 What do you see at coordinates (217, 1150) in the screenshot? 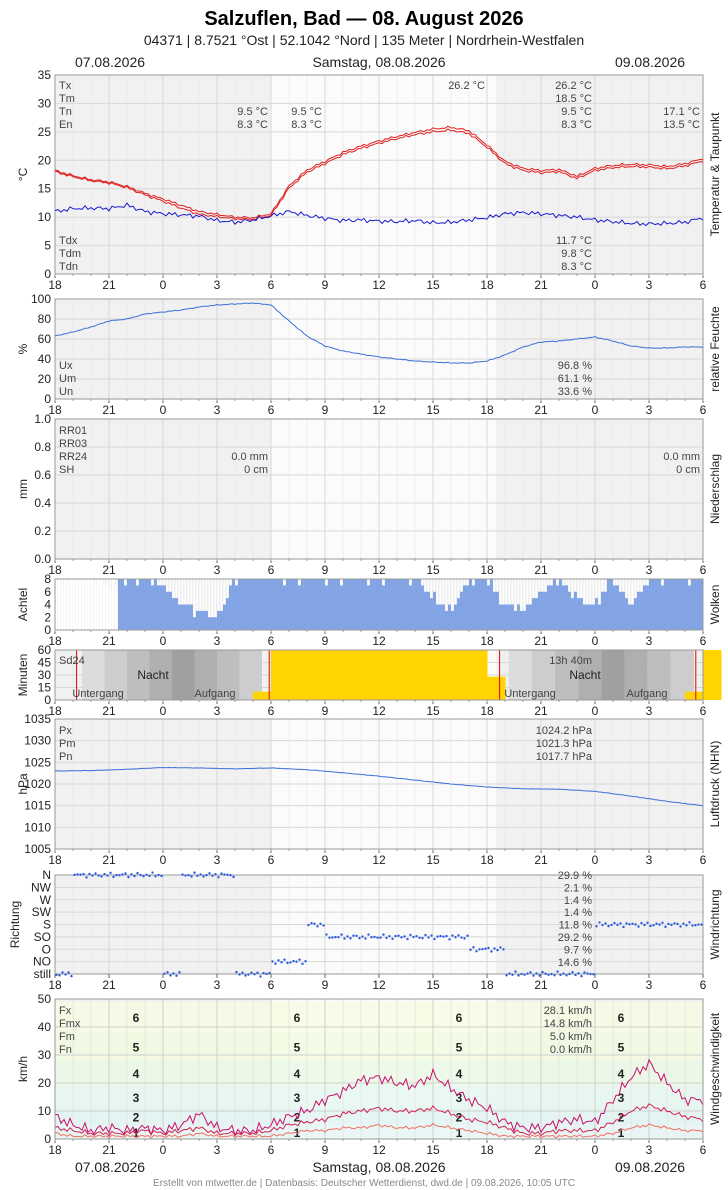
I see `wind-speed-xtick-label: 3` at bounding box center [217, 1150].